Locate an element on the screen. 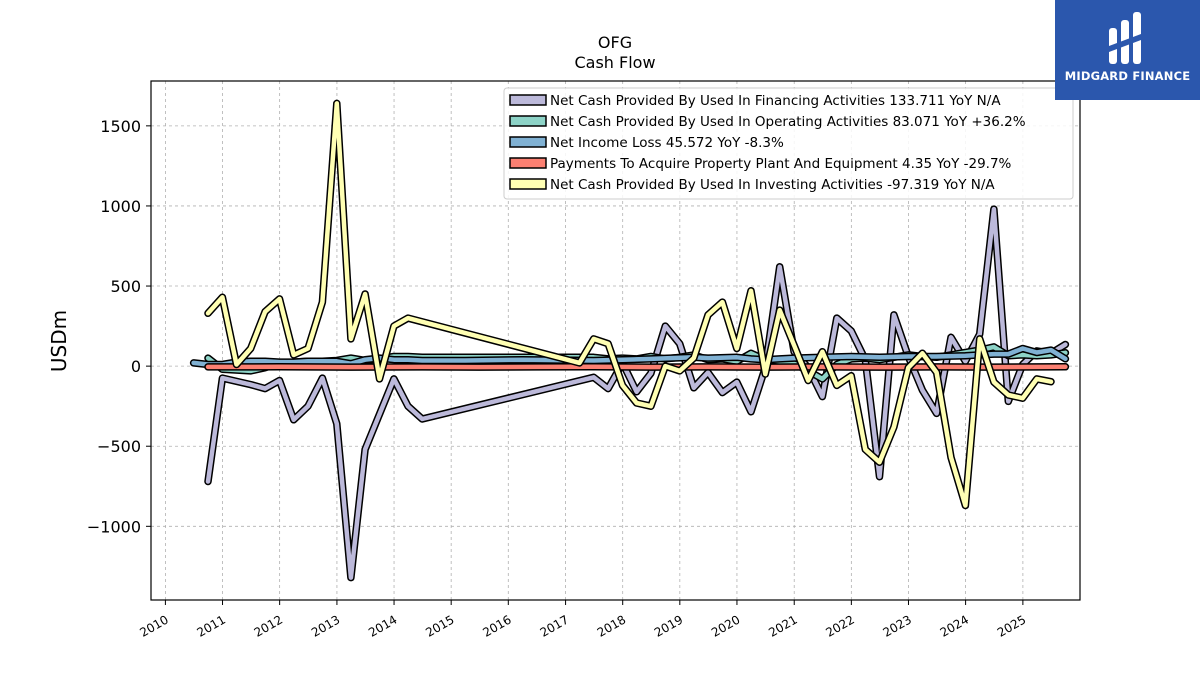  x-tick-label: 2020 is located at coordinates (725, 625).